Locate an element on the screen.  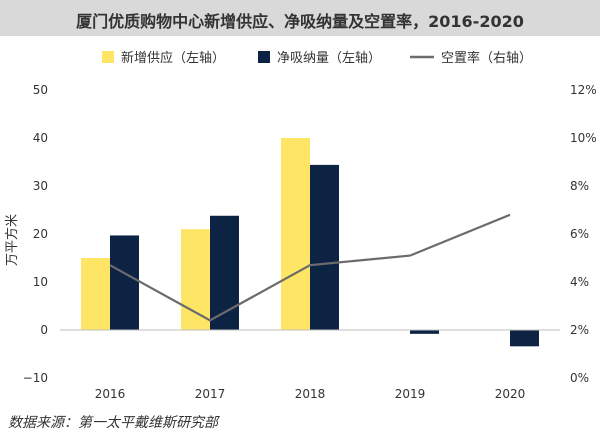
y2-tick-label: 8% is located at coordinates (579, 186).